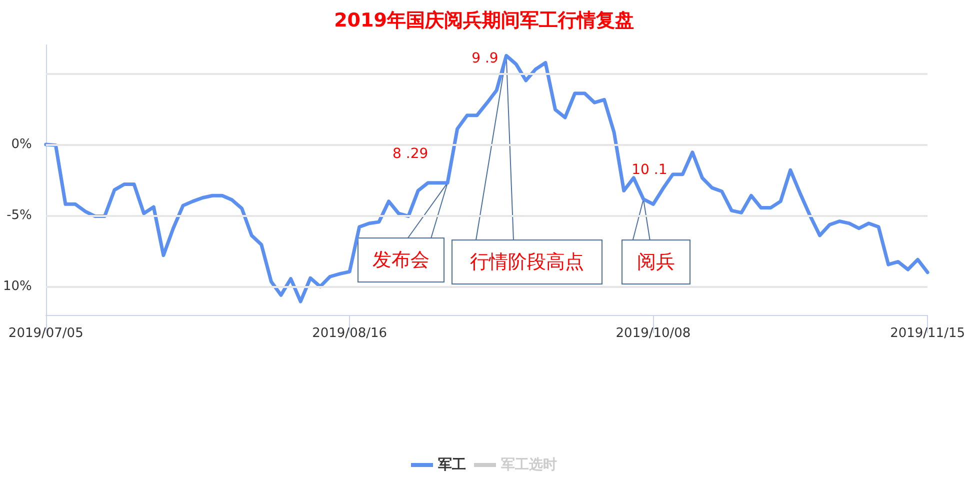 This screenshot has height=485, width=968. I want to click on annotation: 9 .9, so click(485, 58).